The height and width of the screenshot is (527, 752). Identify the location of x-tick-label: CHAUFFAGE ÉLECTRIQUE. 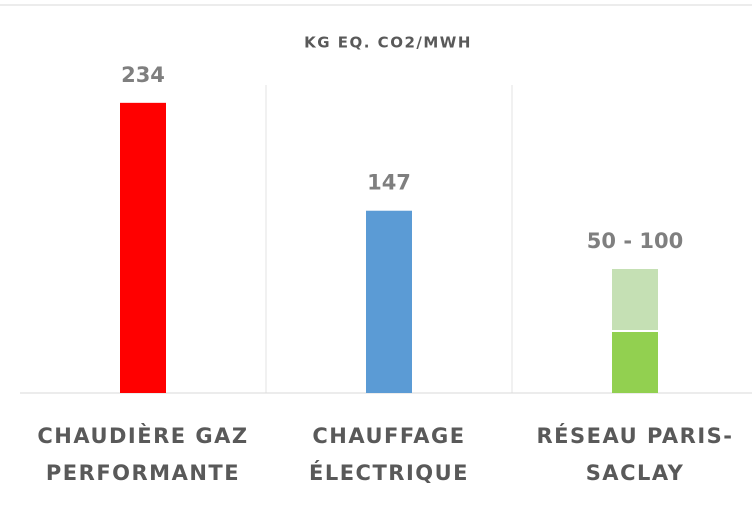
(389, 454).